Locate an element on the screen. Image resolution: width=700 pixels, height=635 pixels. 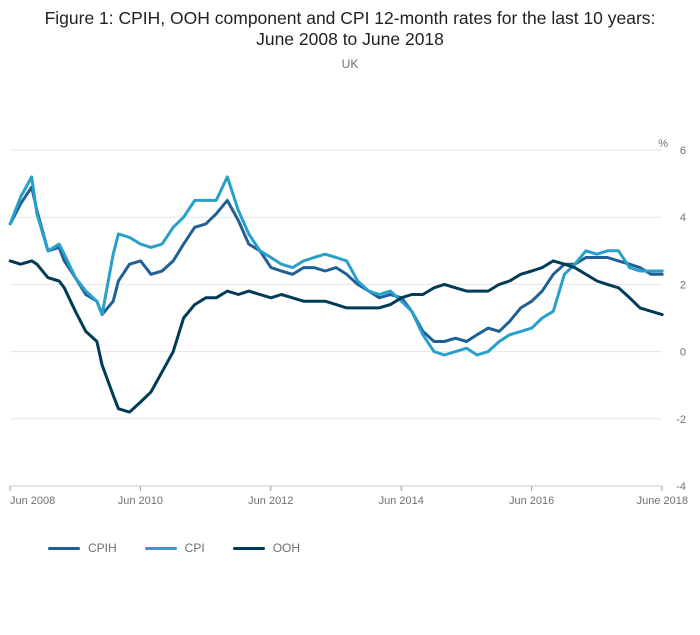
x-tick-label: Jun 2012 is located at coordinates (270, 501).